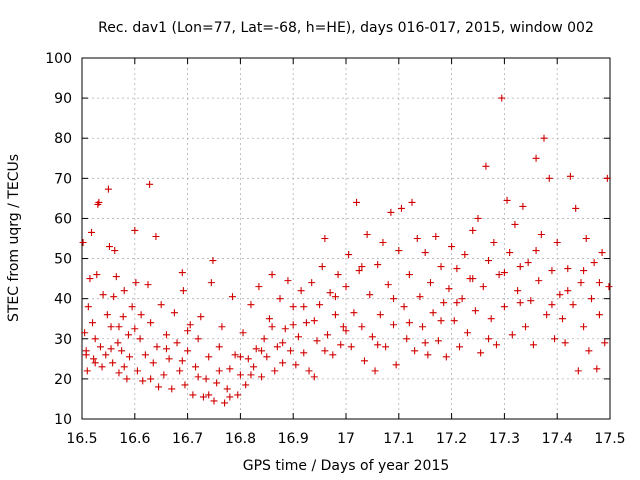 This screenshot has height=480, width=640. What do you see at coordinates (63, 420) in the screenshot?
I see `y-tick-label: 10` at bounding box center [63, 420].